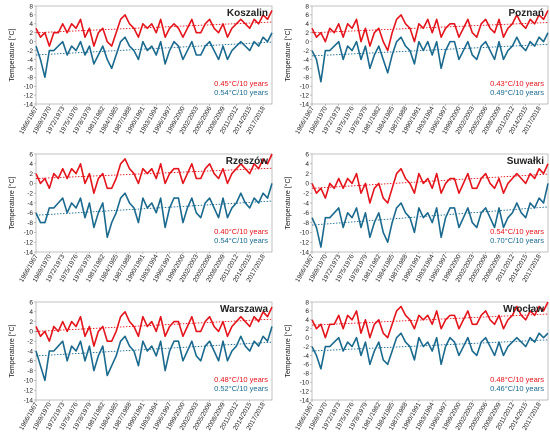 The width and height of the screenshot is (550, 445). I want to click on chart-title: Koszalin, so click(247, 13).